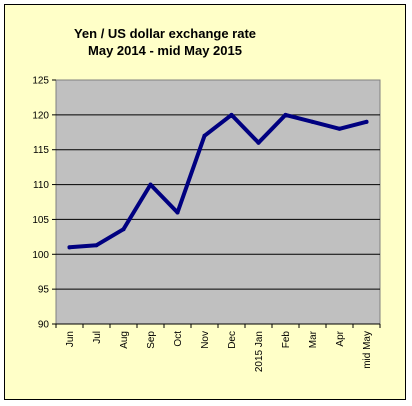 The image size is (412, 406). What do you see at coordinates (44, 290) in the screenshot?
I see `y-tick-label: 95` at bounding box center [44, 290].